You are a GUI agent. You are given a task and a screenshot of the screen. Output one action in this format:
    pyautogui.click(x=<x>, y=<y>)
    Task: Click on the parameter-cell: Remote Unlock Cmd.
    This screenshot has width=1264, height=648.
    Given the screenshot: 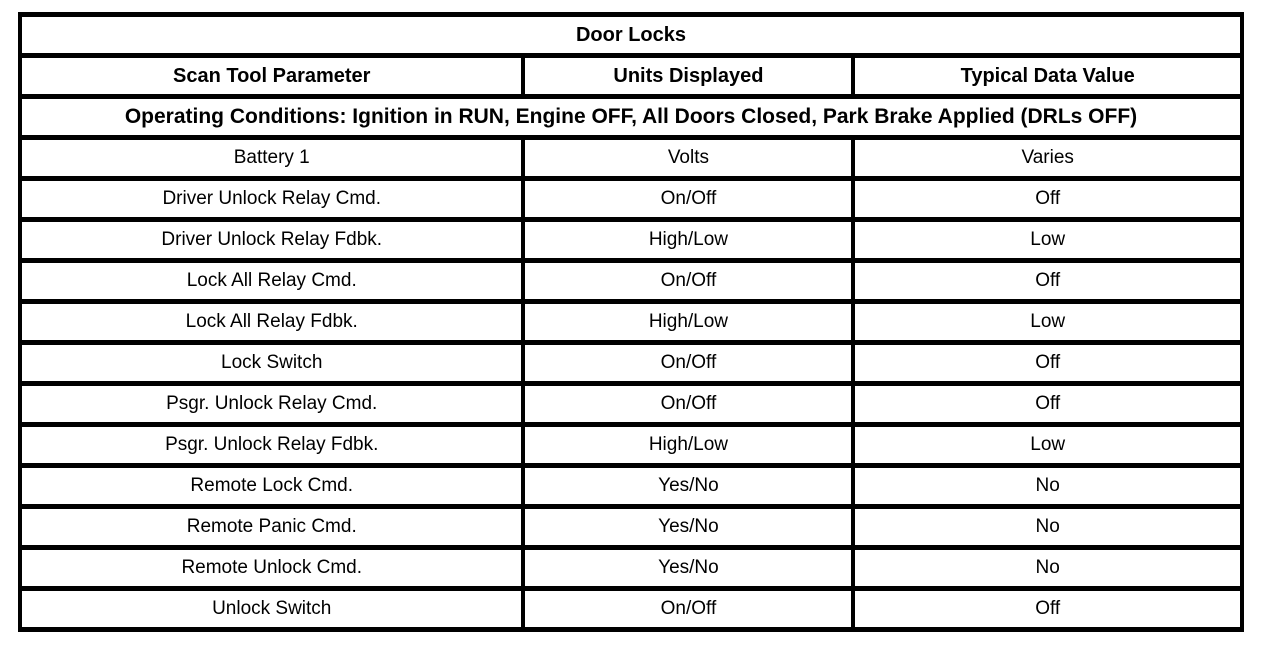 What is the action you would take?
    pyautogui.click(x=271, y=568)
    